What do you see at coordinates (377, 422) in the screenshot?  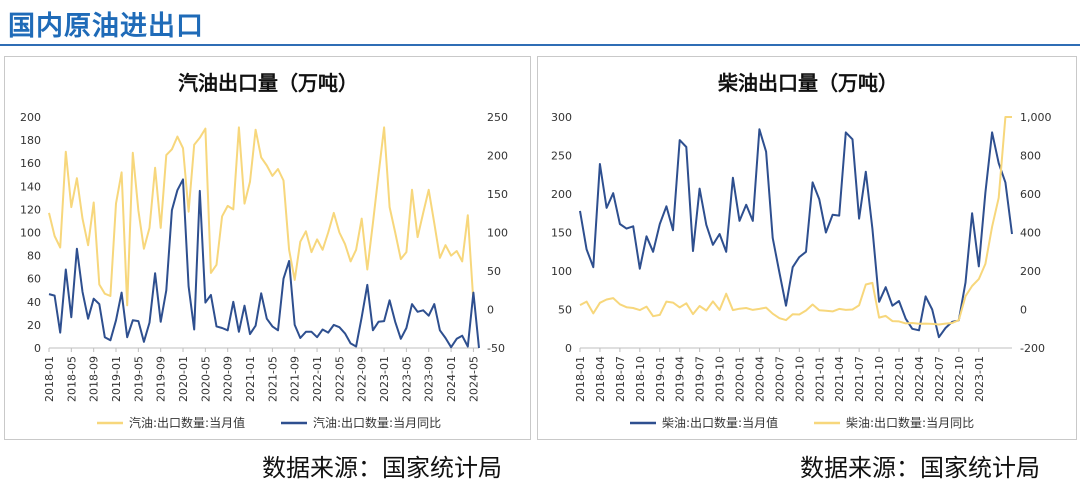 I see `legend-label: 汽油:出口数量:当月同比` at bounding box center [377, 422].